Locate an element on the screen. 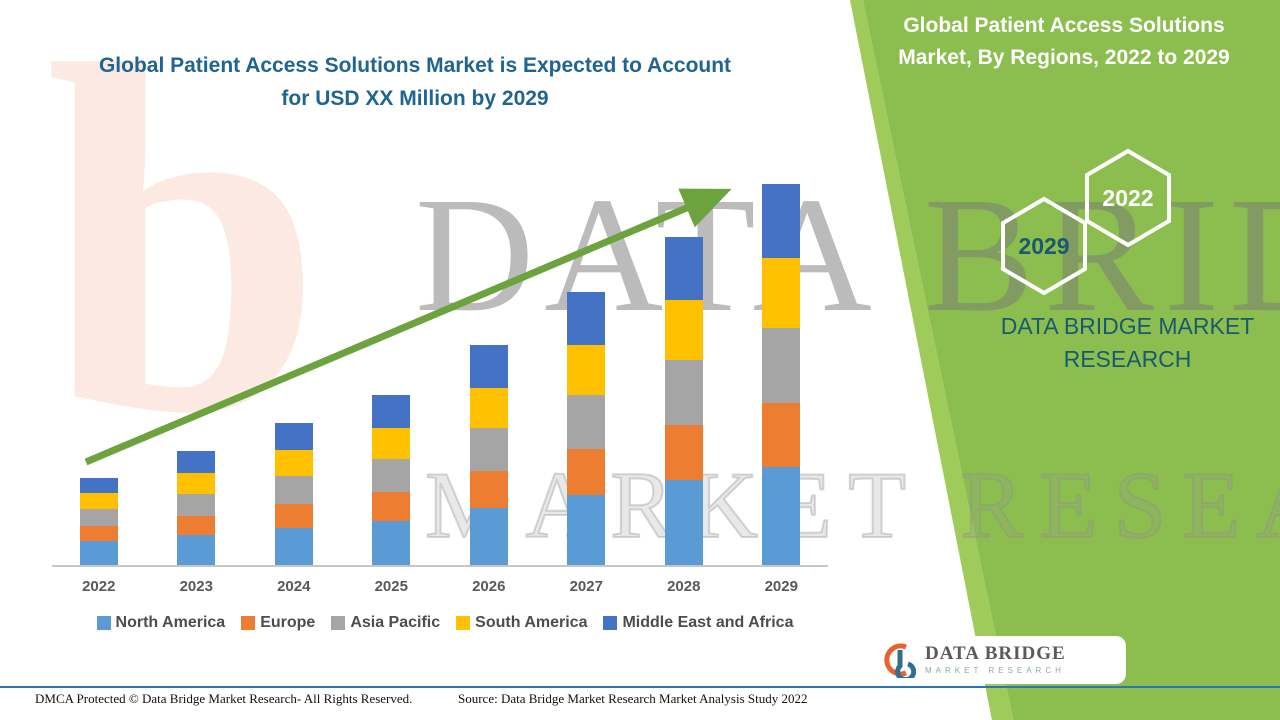  hexagon-2029-label: 2029 is located at coordinates (1044, 245).